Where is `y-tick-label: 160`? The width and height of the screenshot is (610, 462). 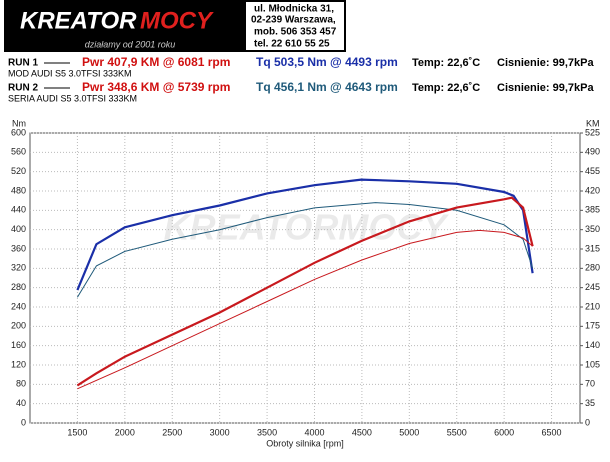 y-tick-label: 160 is located at coordinates (18, 345).